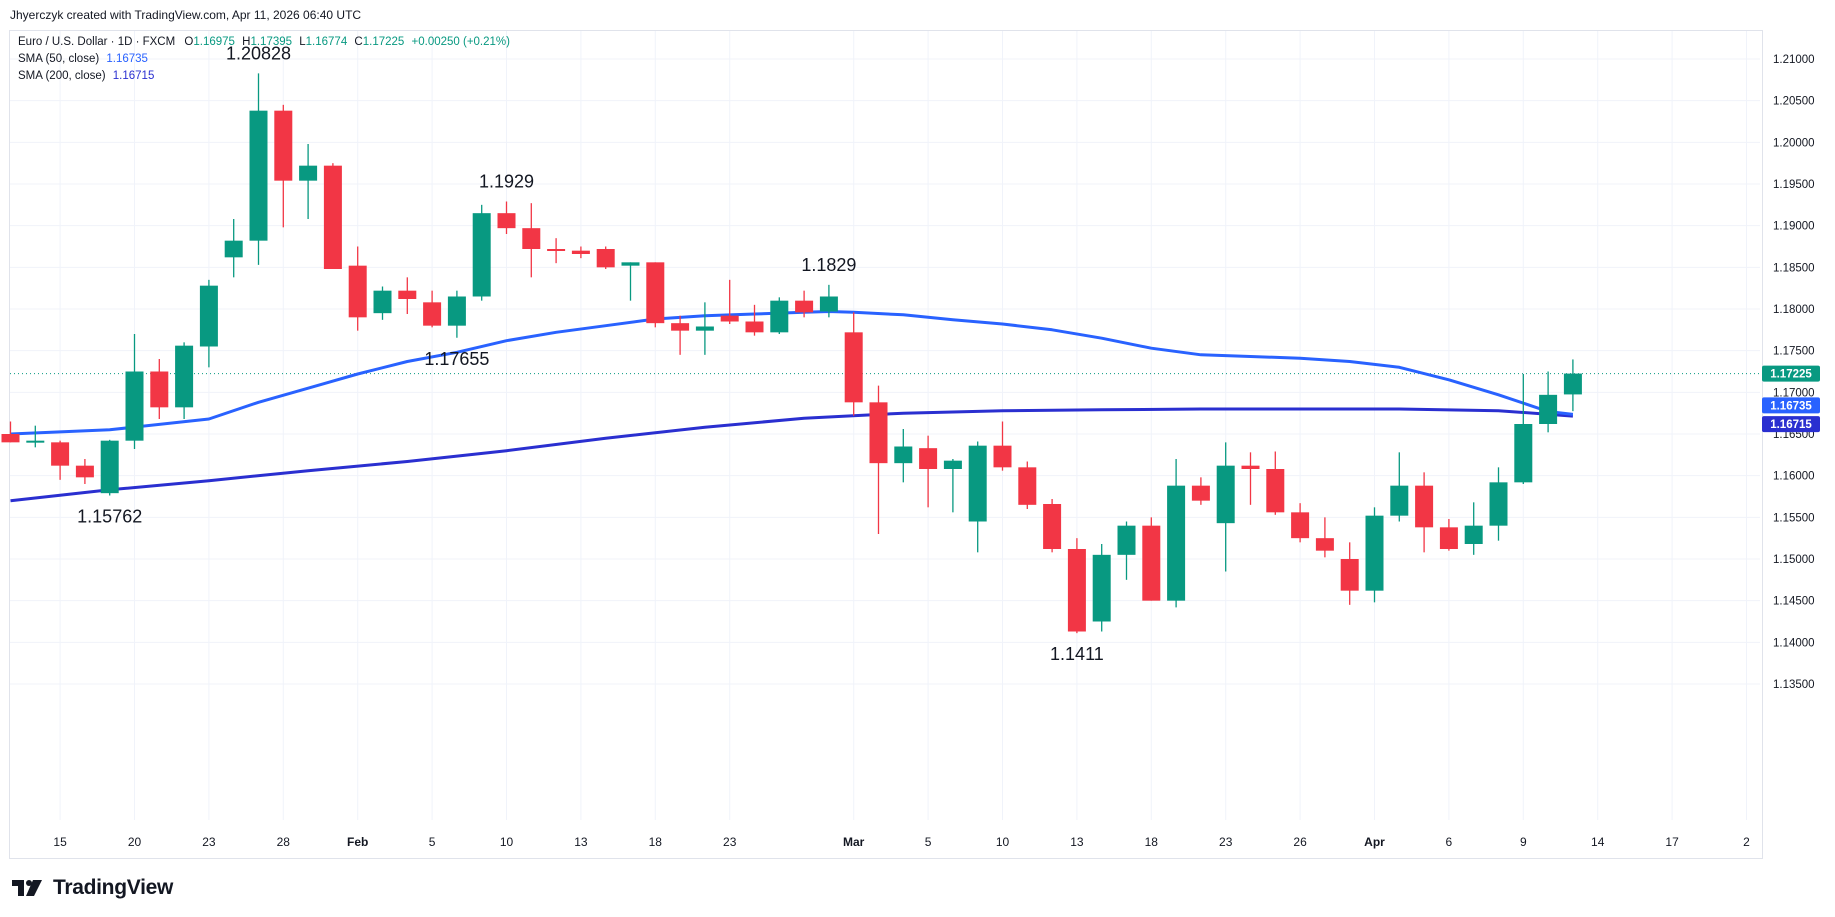 The image size is (1835, 917). Describe the element at coordinates (302, 42) in the screenshot. I see `low-label: L` at that location.